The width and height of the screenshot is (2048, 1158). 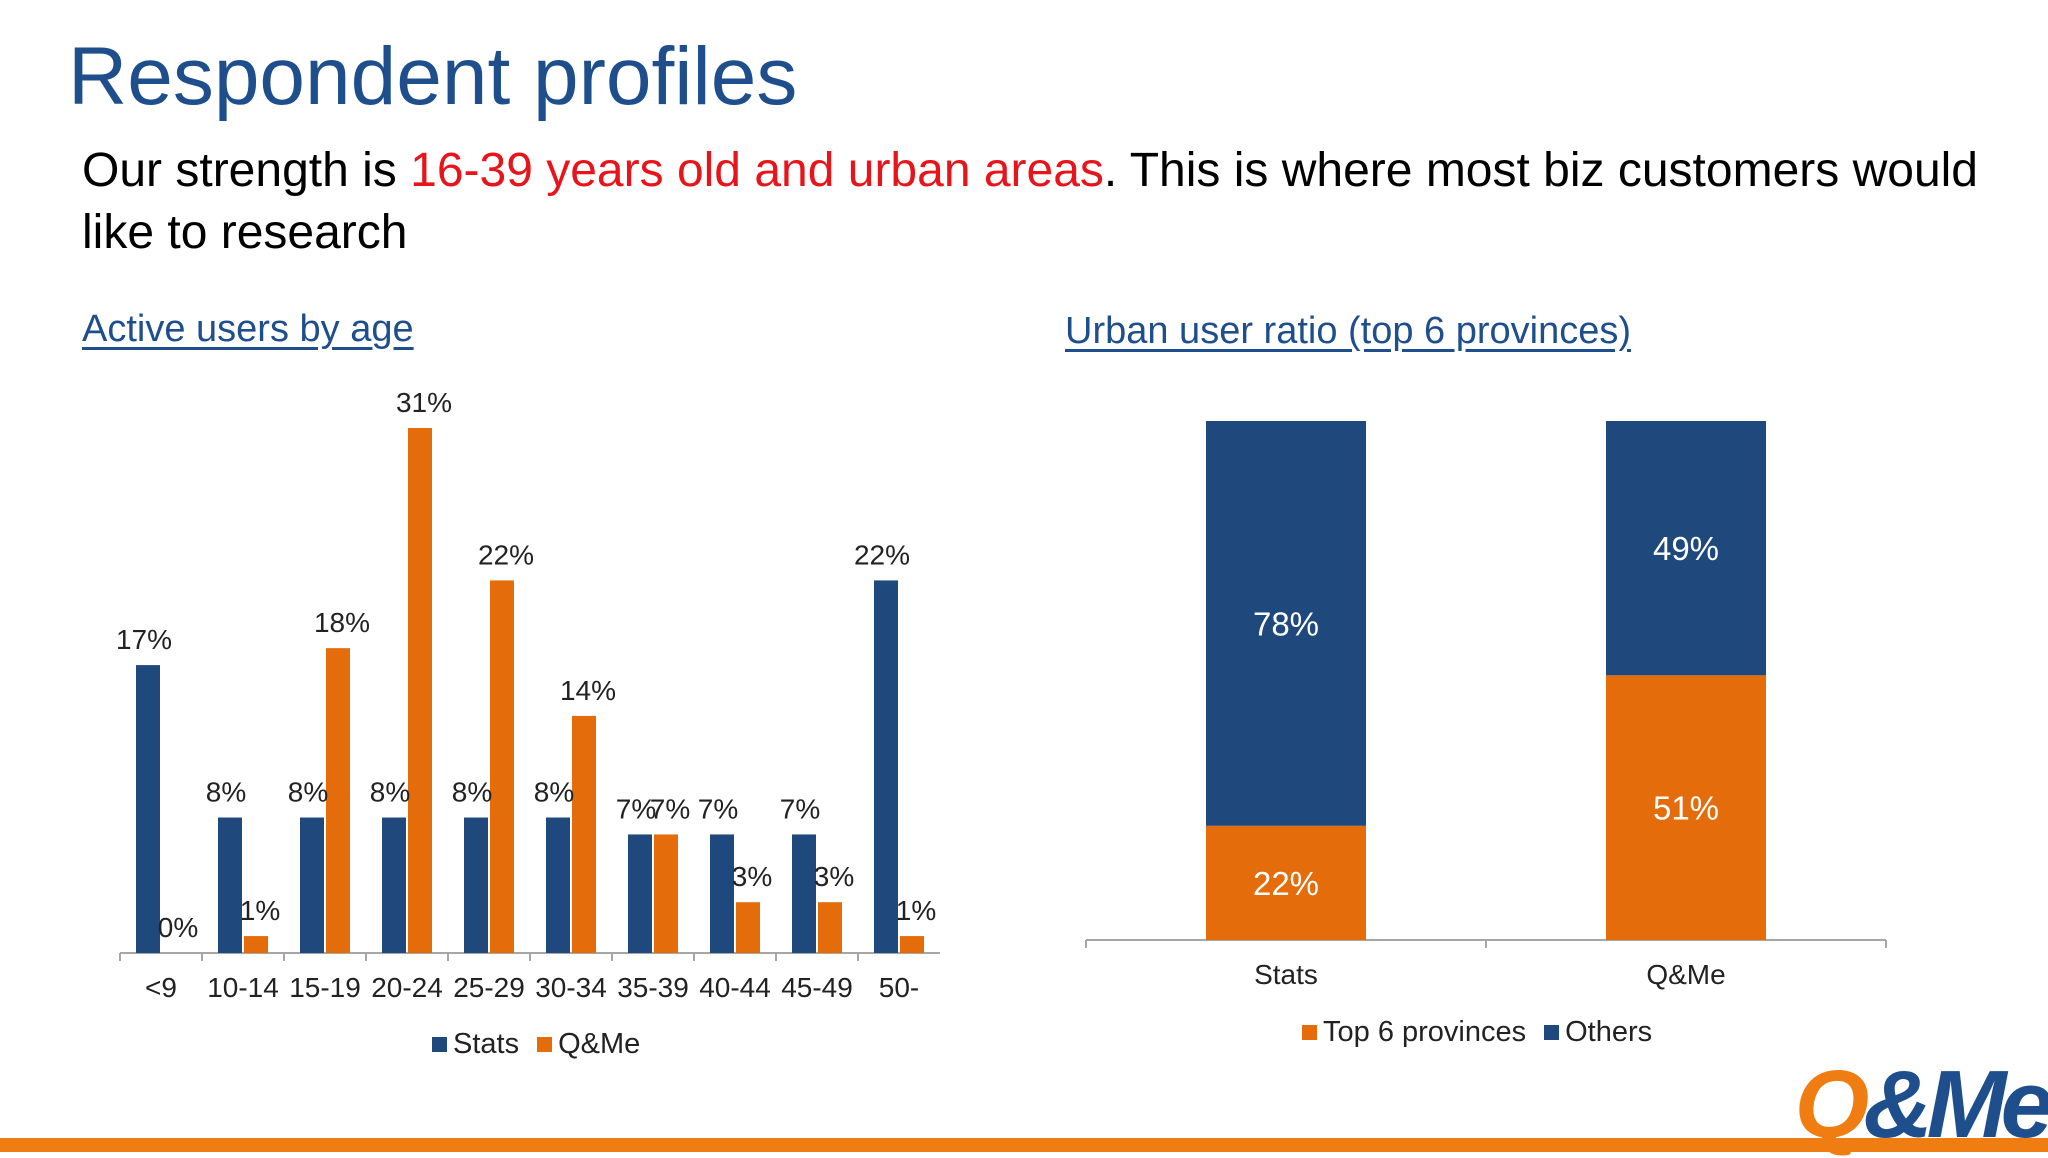 I want to click on age-chart-category-label: 15-19, so click(x=325, y=987).